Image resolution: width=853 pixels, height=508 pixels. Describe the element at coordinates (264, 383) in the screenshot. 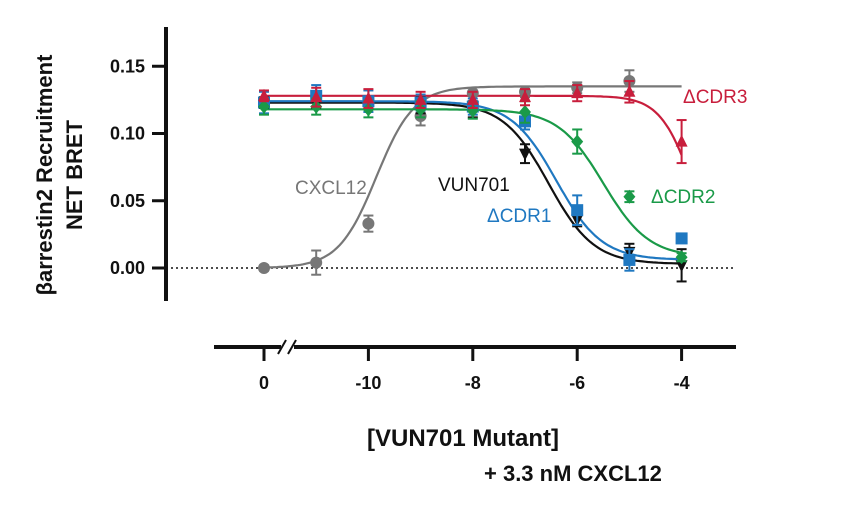

I see `x-tick-label: 0` at that location.